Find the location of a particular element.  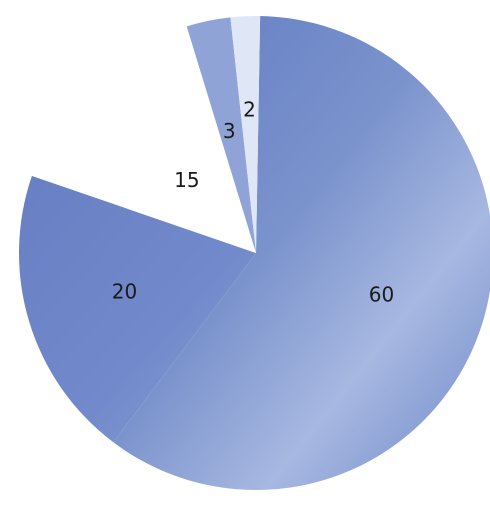

slice-label-3: 3 is located at coordinates (229, 131).